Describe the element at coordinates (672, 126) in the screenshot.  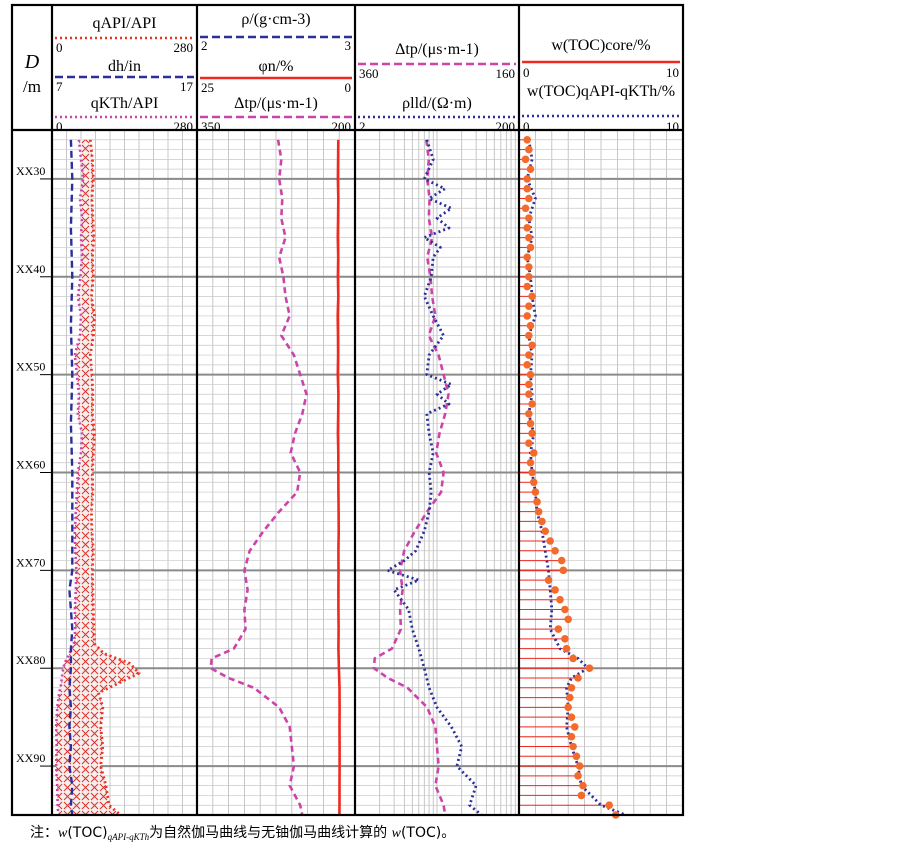
I see `track4-header-1-max: 10` at that location.